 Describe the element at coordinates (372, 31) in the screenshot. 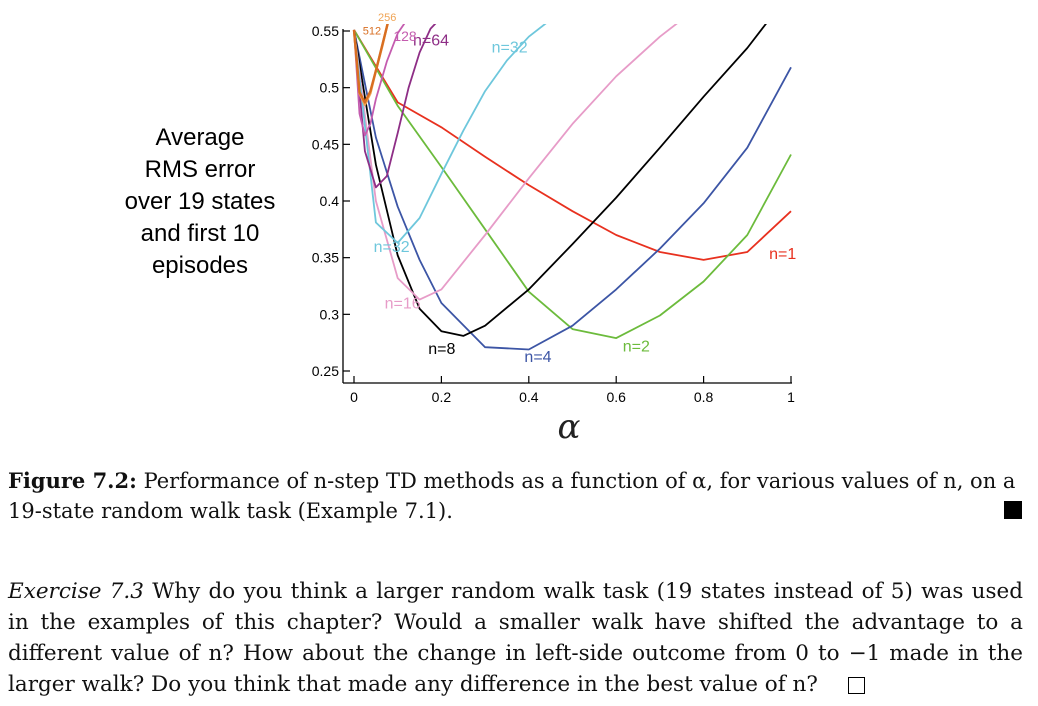

I see `series-label: 512` at that location.